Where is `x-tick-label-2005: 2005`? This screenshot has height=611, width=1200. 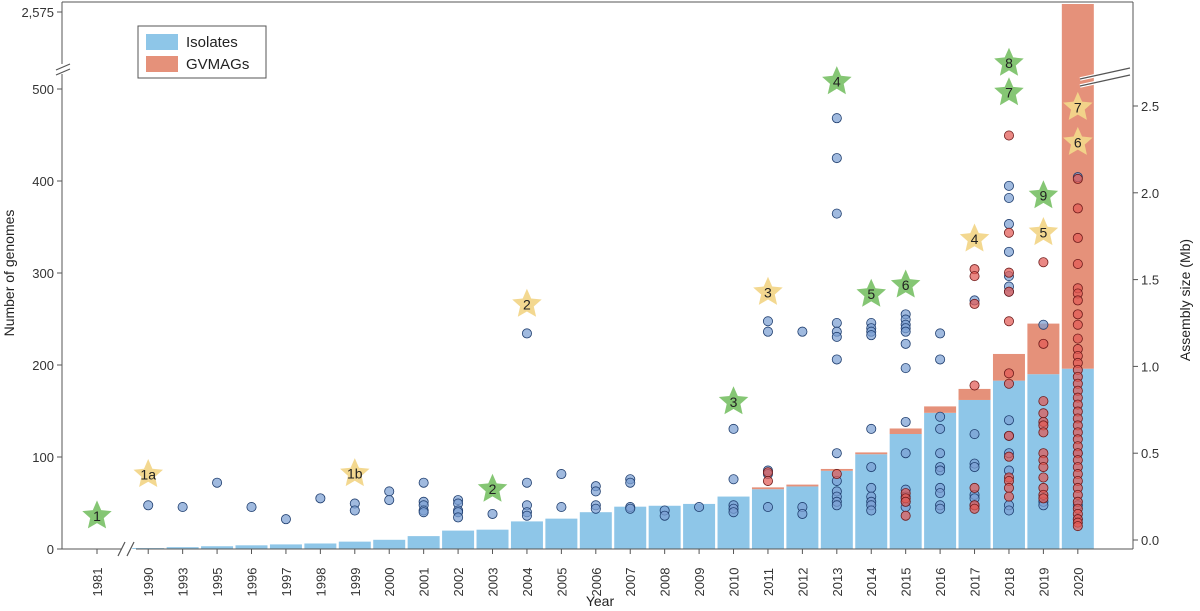 x-tick-label-2005: 2005 is located at coordinates (561, 582).